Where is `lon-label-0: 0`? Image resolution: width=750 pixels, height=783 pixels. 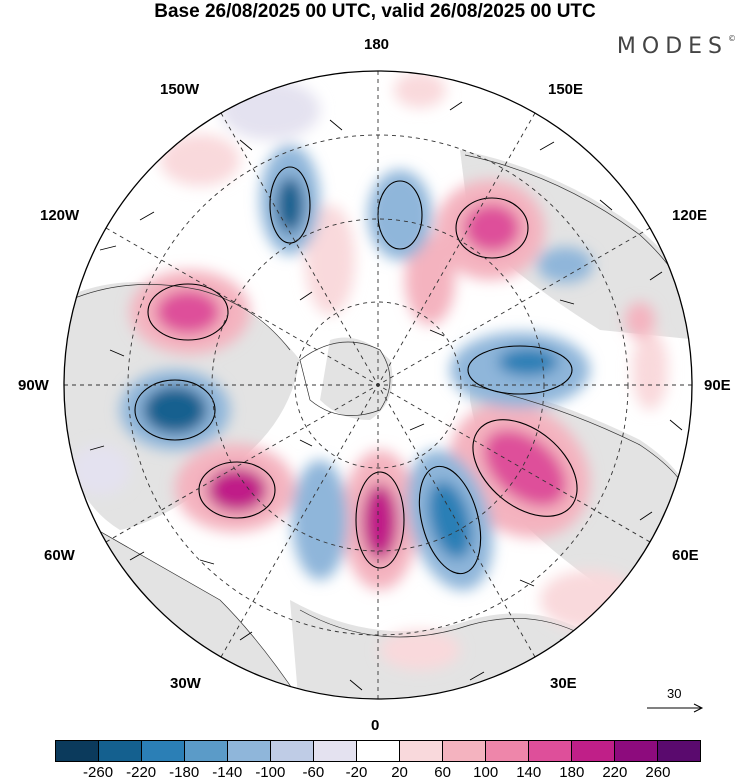
lon-label-0: 0 is located at coordinates (375, 725).